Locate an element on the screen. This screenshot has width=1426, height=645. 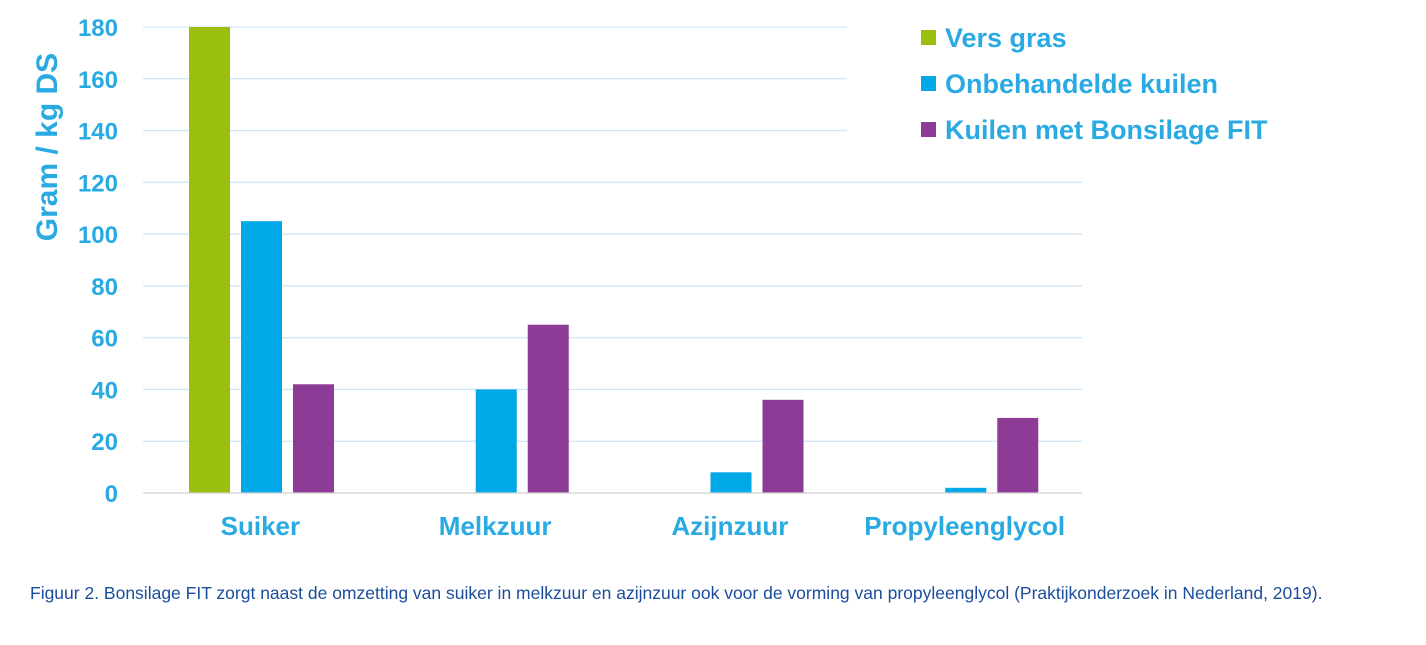
y-tick-label: 180 is located at coordinates (98, 28).